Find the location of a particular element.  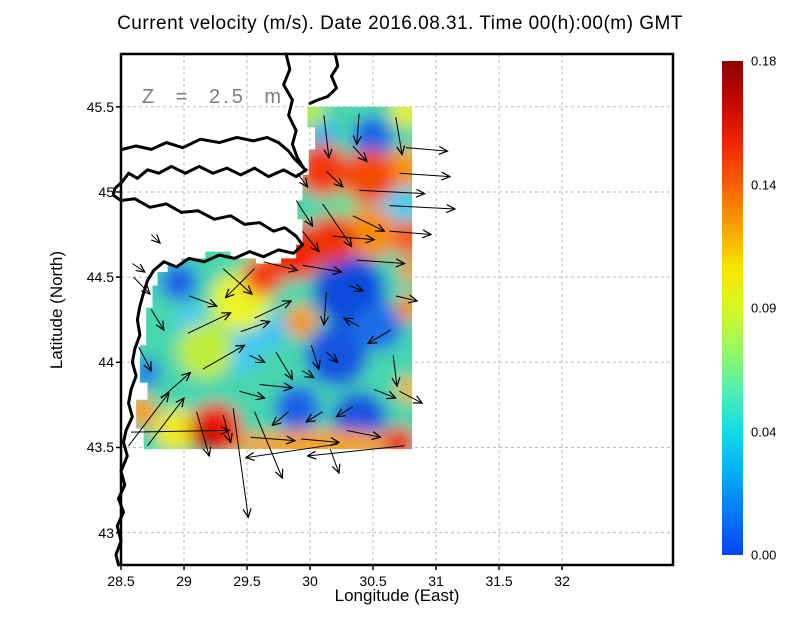

x-tick-label: 29.5 is located at coordinates (247, 581).